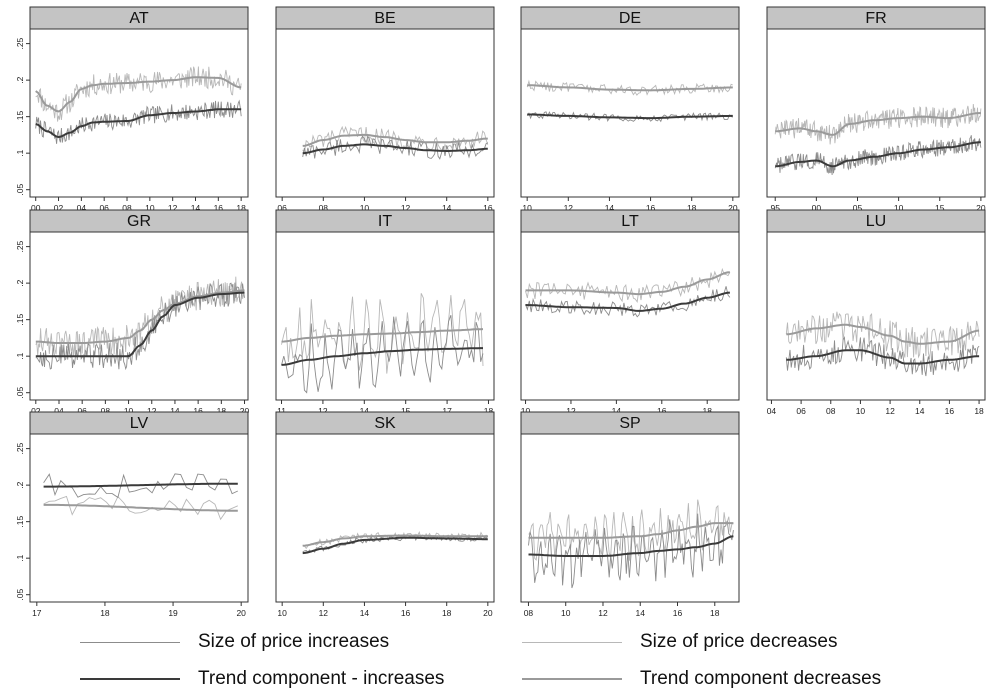 The height and width of the screenshot is (695, 993). I want to click on series-price-decreases-it, so click(382, 333).